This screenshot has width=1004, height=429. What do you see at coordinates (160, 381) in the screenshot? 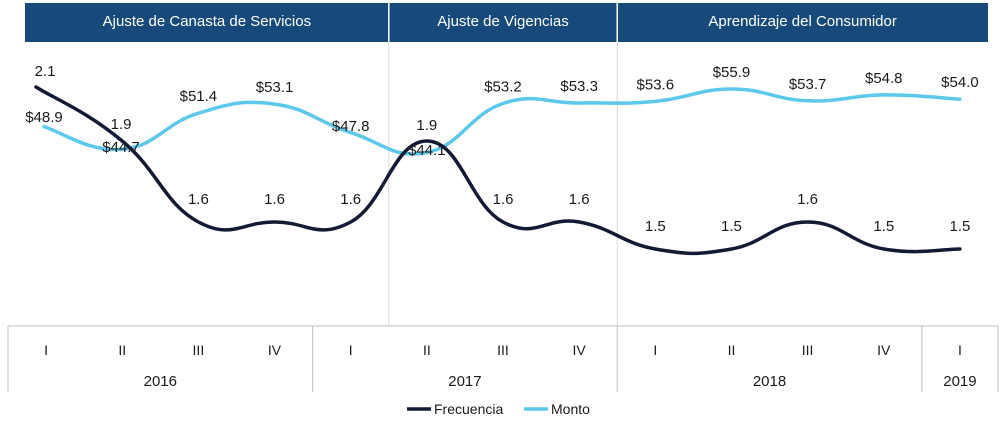
I see `year-label: 2016` at bounding box center [160, 381].